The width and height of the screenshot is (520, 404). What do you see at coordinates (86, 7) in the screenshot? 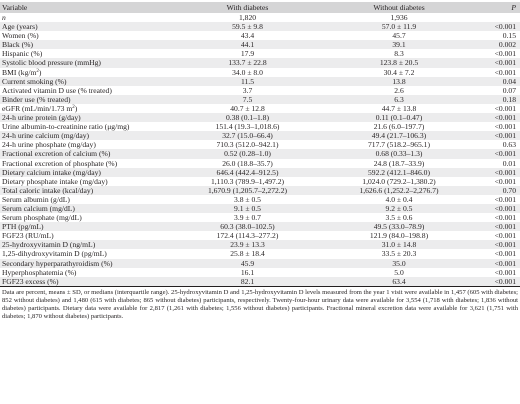
I see `header-variable: Variable` at bounding box center [86, 7].